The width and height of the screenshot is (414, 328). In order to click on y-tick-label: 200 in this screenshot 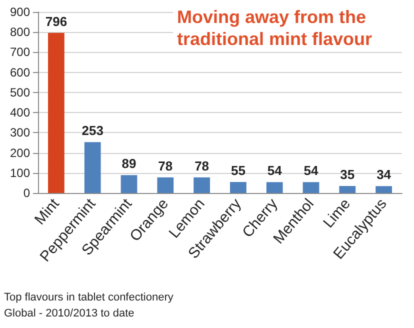, I will do `click(20, 153)`.